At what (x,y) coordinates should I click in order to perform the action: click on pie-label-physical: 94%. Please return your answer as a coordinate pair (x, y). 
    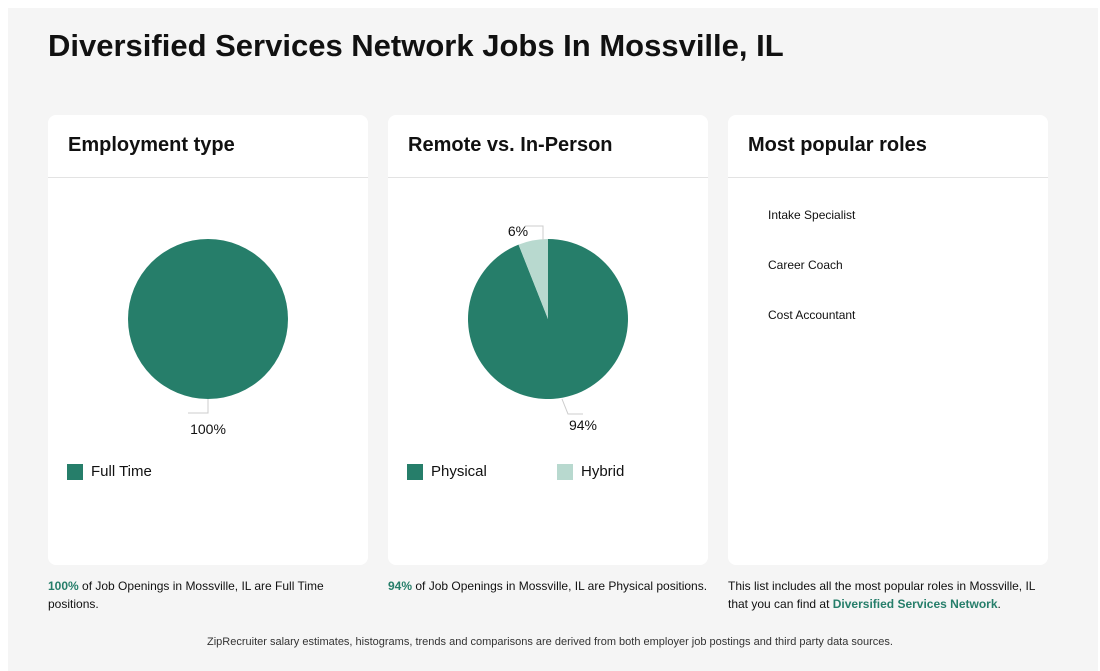
    Looking at the image, I should click on (583, 425).